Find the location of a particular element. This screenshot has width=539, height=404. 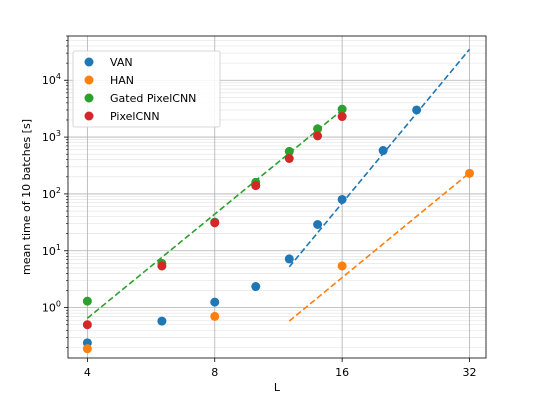

y-ticks: 10⁰ 10¹ 10² 10³ 10⁴ is located at coordinates (55, 191).